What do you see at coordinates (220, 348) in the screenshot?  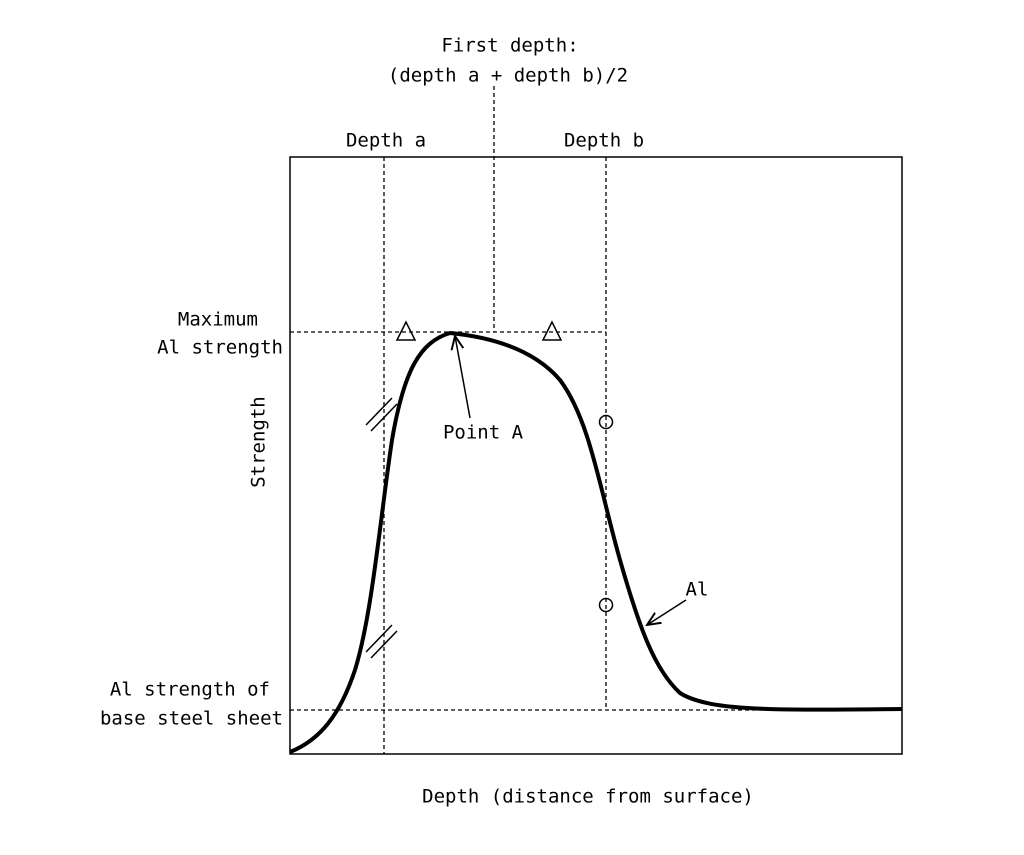 I see `max-label: Al strength` at bounding box center [220, 348].